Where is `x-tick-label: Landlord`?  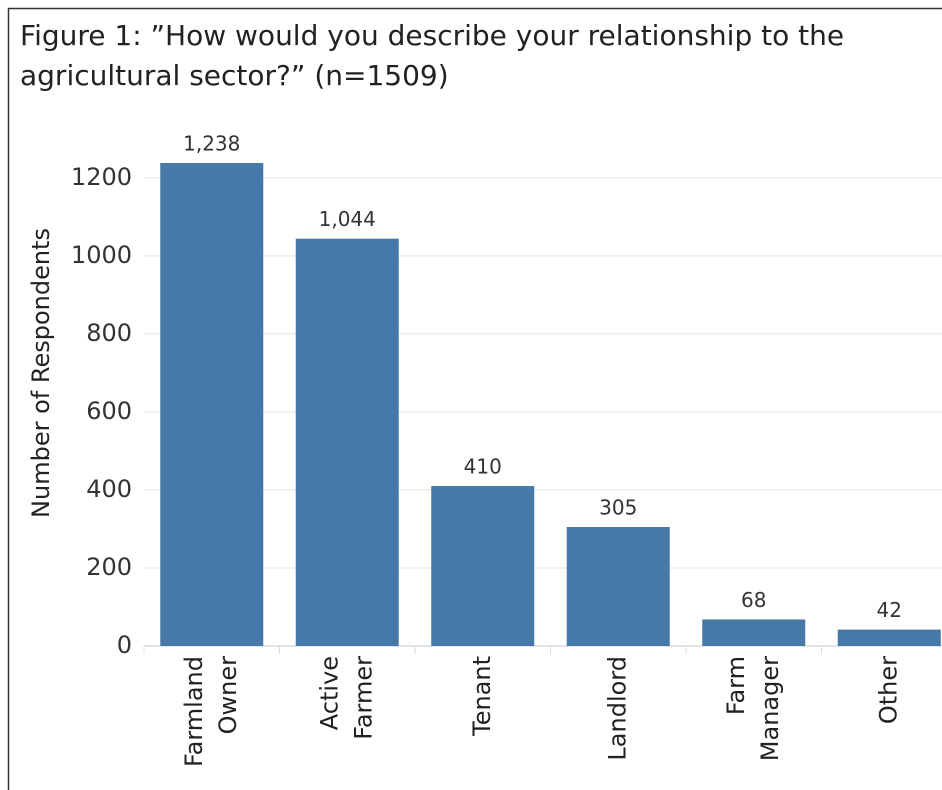
x-tick-label: Landlord is located at coordinates (617, 708).